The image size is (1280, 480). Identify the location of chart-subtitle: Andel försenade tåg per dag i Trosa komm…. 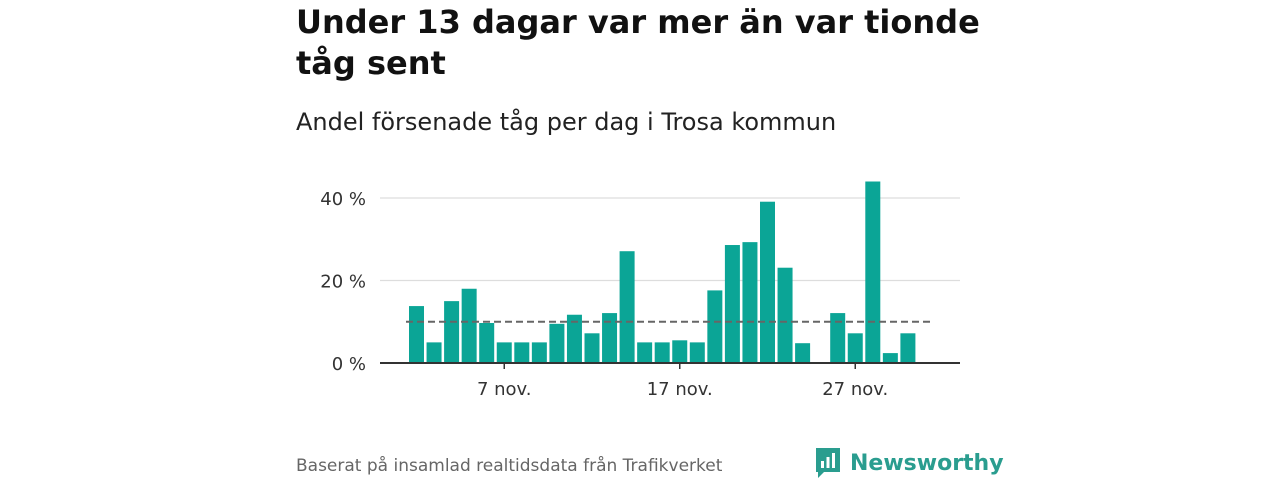
(566, 122).